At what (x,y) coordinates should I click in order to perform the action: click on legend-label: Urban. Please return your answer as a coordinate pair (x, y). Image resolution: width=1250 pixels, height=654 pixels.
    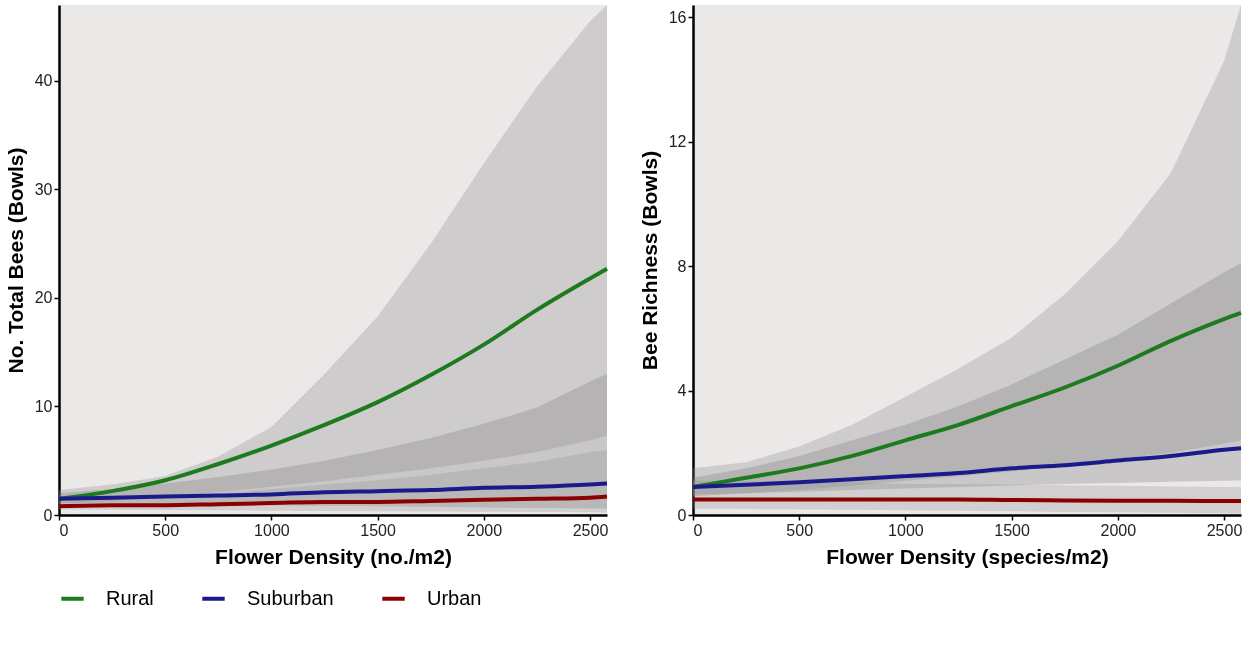
    Looking at the image, I should click on (454, 597).